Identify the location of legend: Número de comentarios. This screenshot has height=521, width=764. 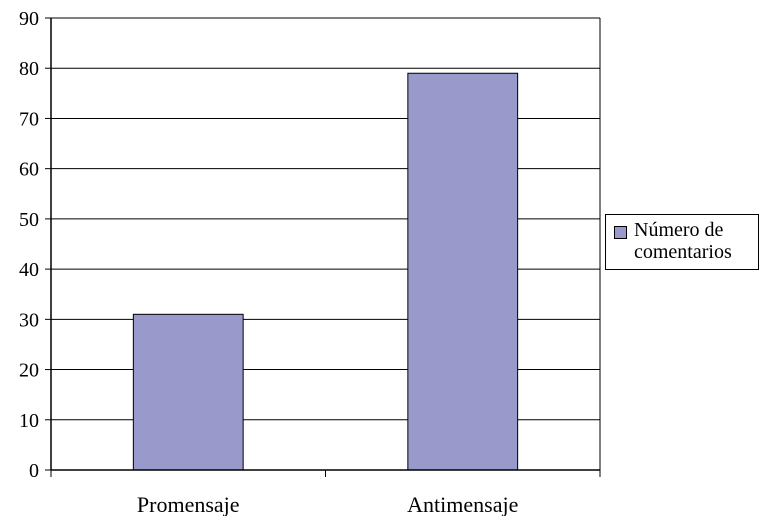
(682, 242).